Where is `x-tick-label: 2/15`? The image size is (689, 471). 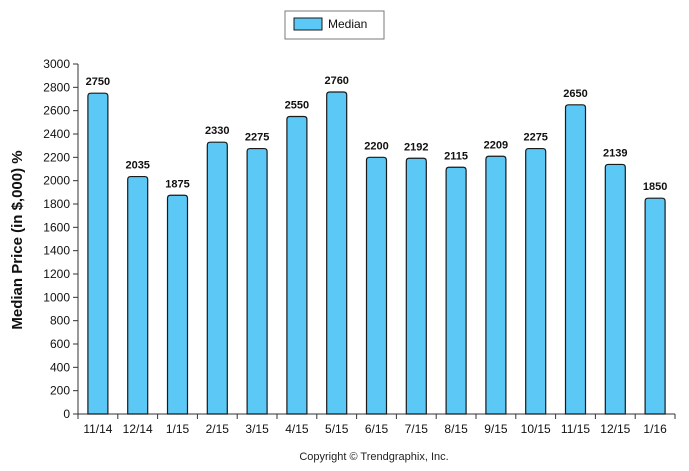
x-tick-label: 2/15 is located at coordinates (218, 429).